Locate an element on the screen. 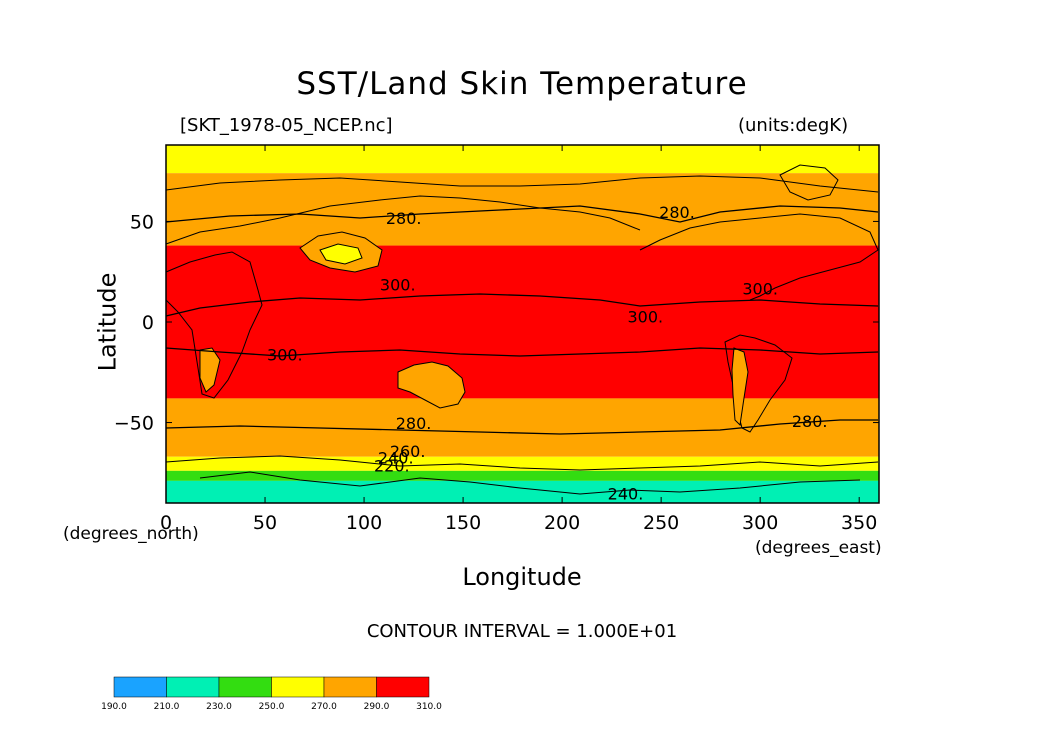  colorbar-level-1: 210.0 is located at coordinates (167, 707).